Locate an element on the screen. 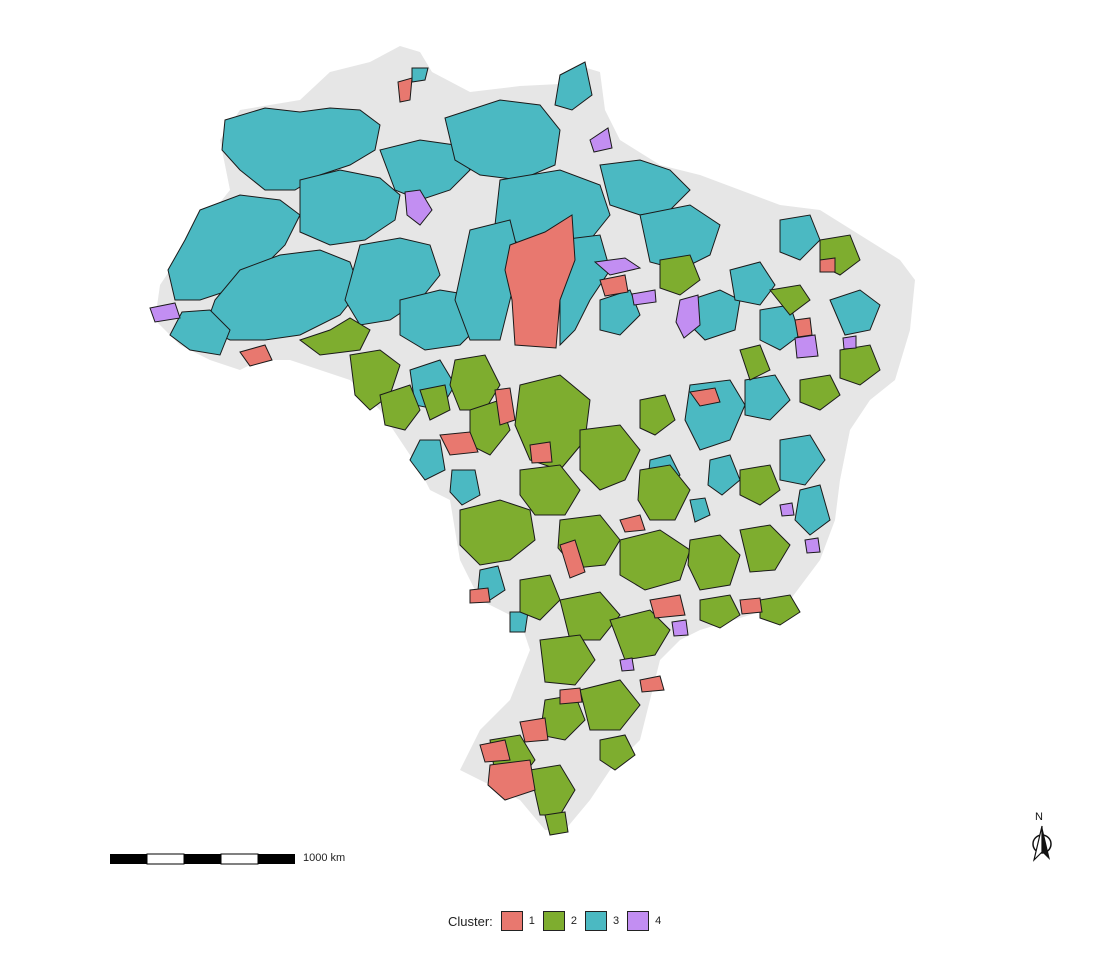  north-arrow-icon is located at coordinates (1042, 843).